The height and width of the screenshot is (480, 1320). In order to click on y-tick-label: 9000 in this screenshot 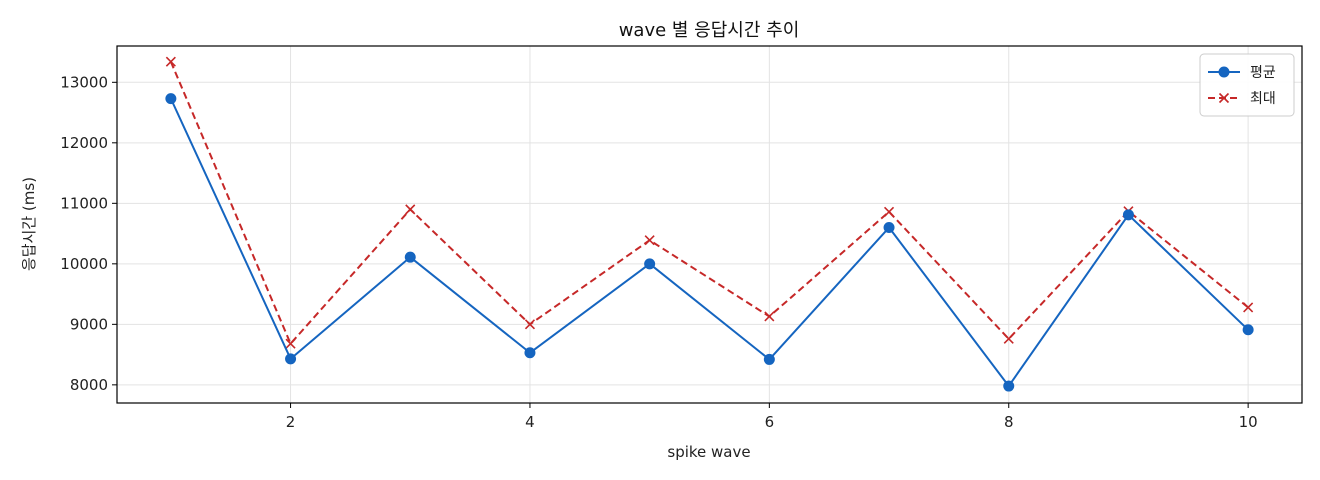, I will do `click(89, 324)`.